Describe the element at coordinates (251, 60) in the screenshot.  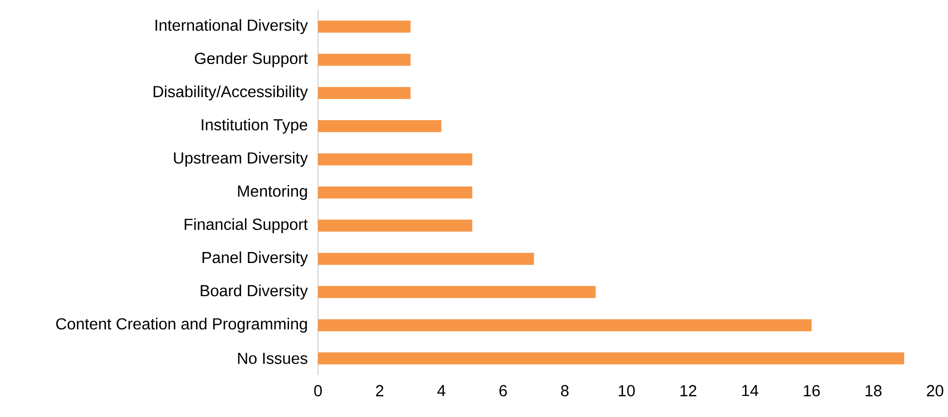
I see `y-tick-label: Gender Support` at that location.